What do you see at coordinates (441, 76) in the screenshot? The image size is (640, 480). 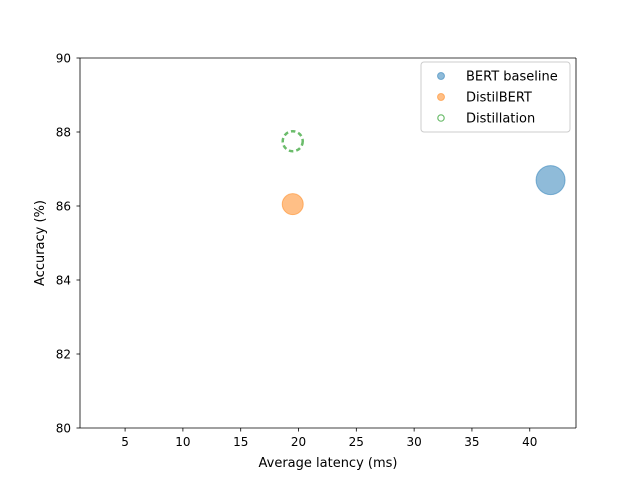 I see `legend-marker-bert-baseline` at bounding box center [441, 76].